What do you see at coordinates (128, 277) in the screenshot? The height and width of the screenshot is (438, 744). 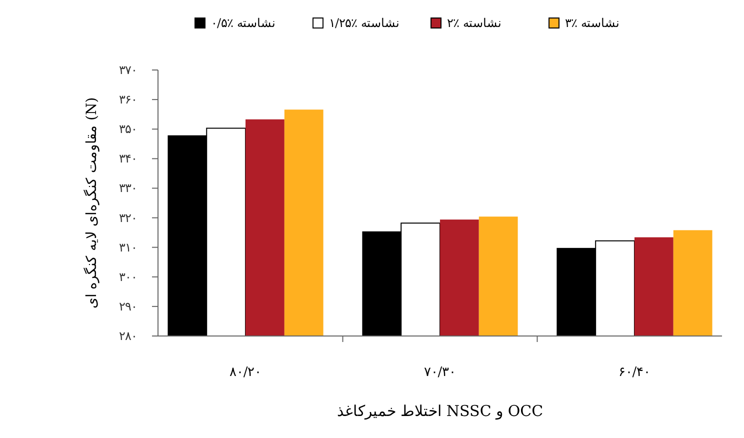 I see `y-tick-label: ۳۰۰` at bounding box center [128, 277].